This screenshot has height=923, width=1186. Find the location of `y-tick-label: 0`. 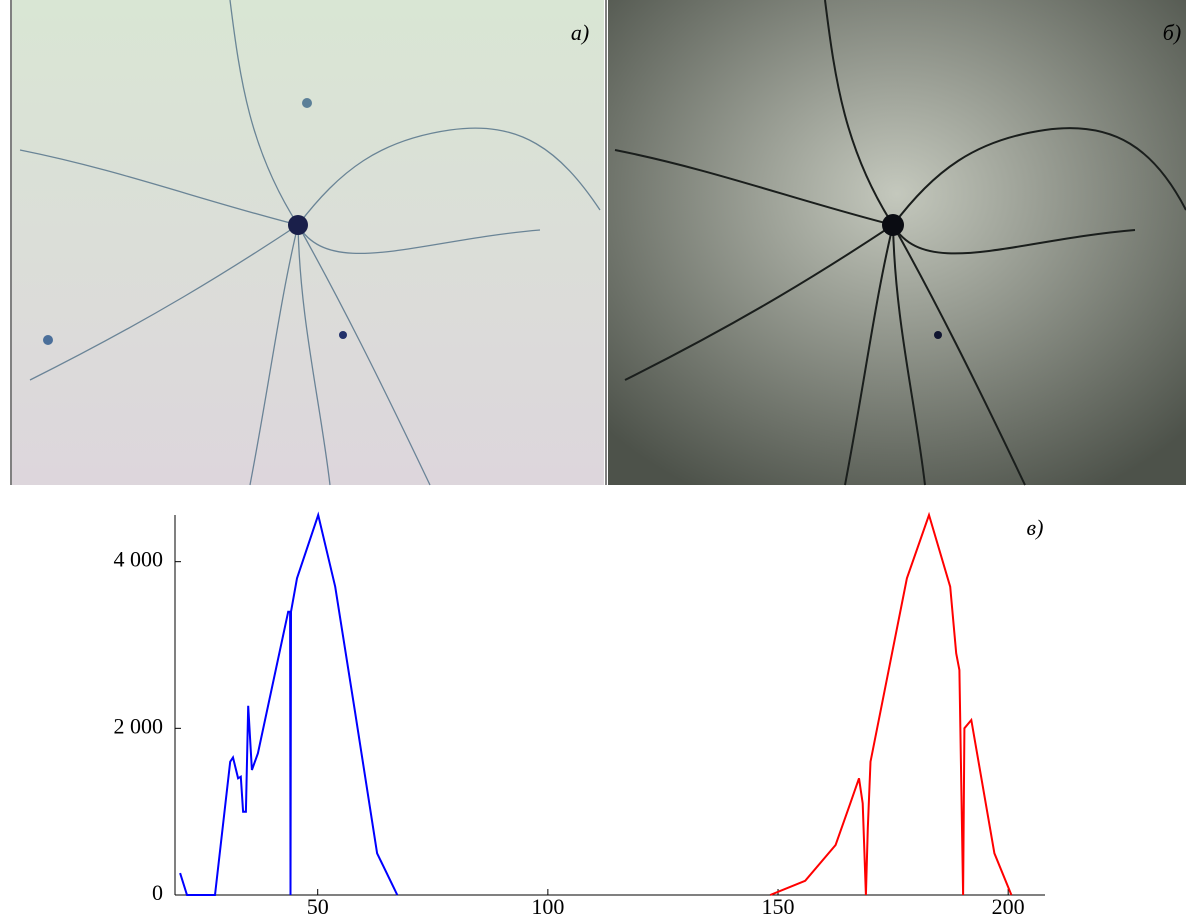

y-tick-label: 0 is located at coordinates (157, 892).